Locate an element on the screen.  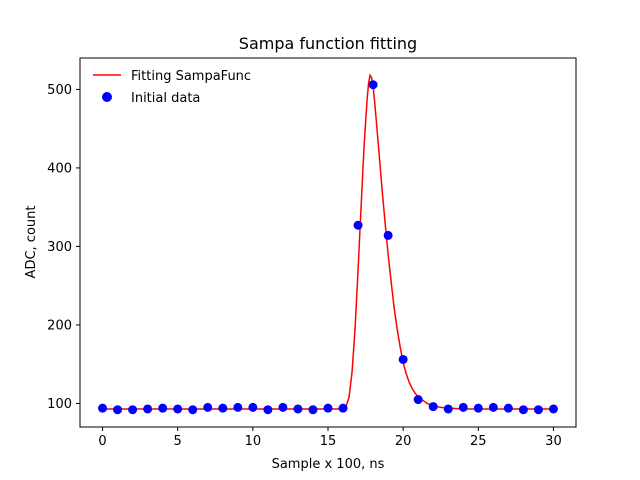
y-tick-label: 300 is located at coordinates (59, 247).